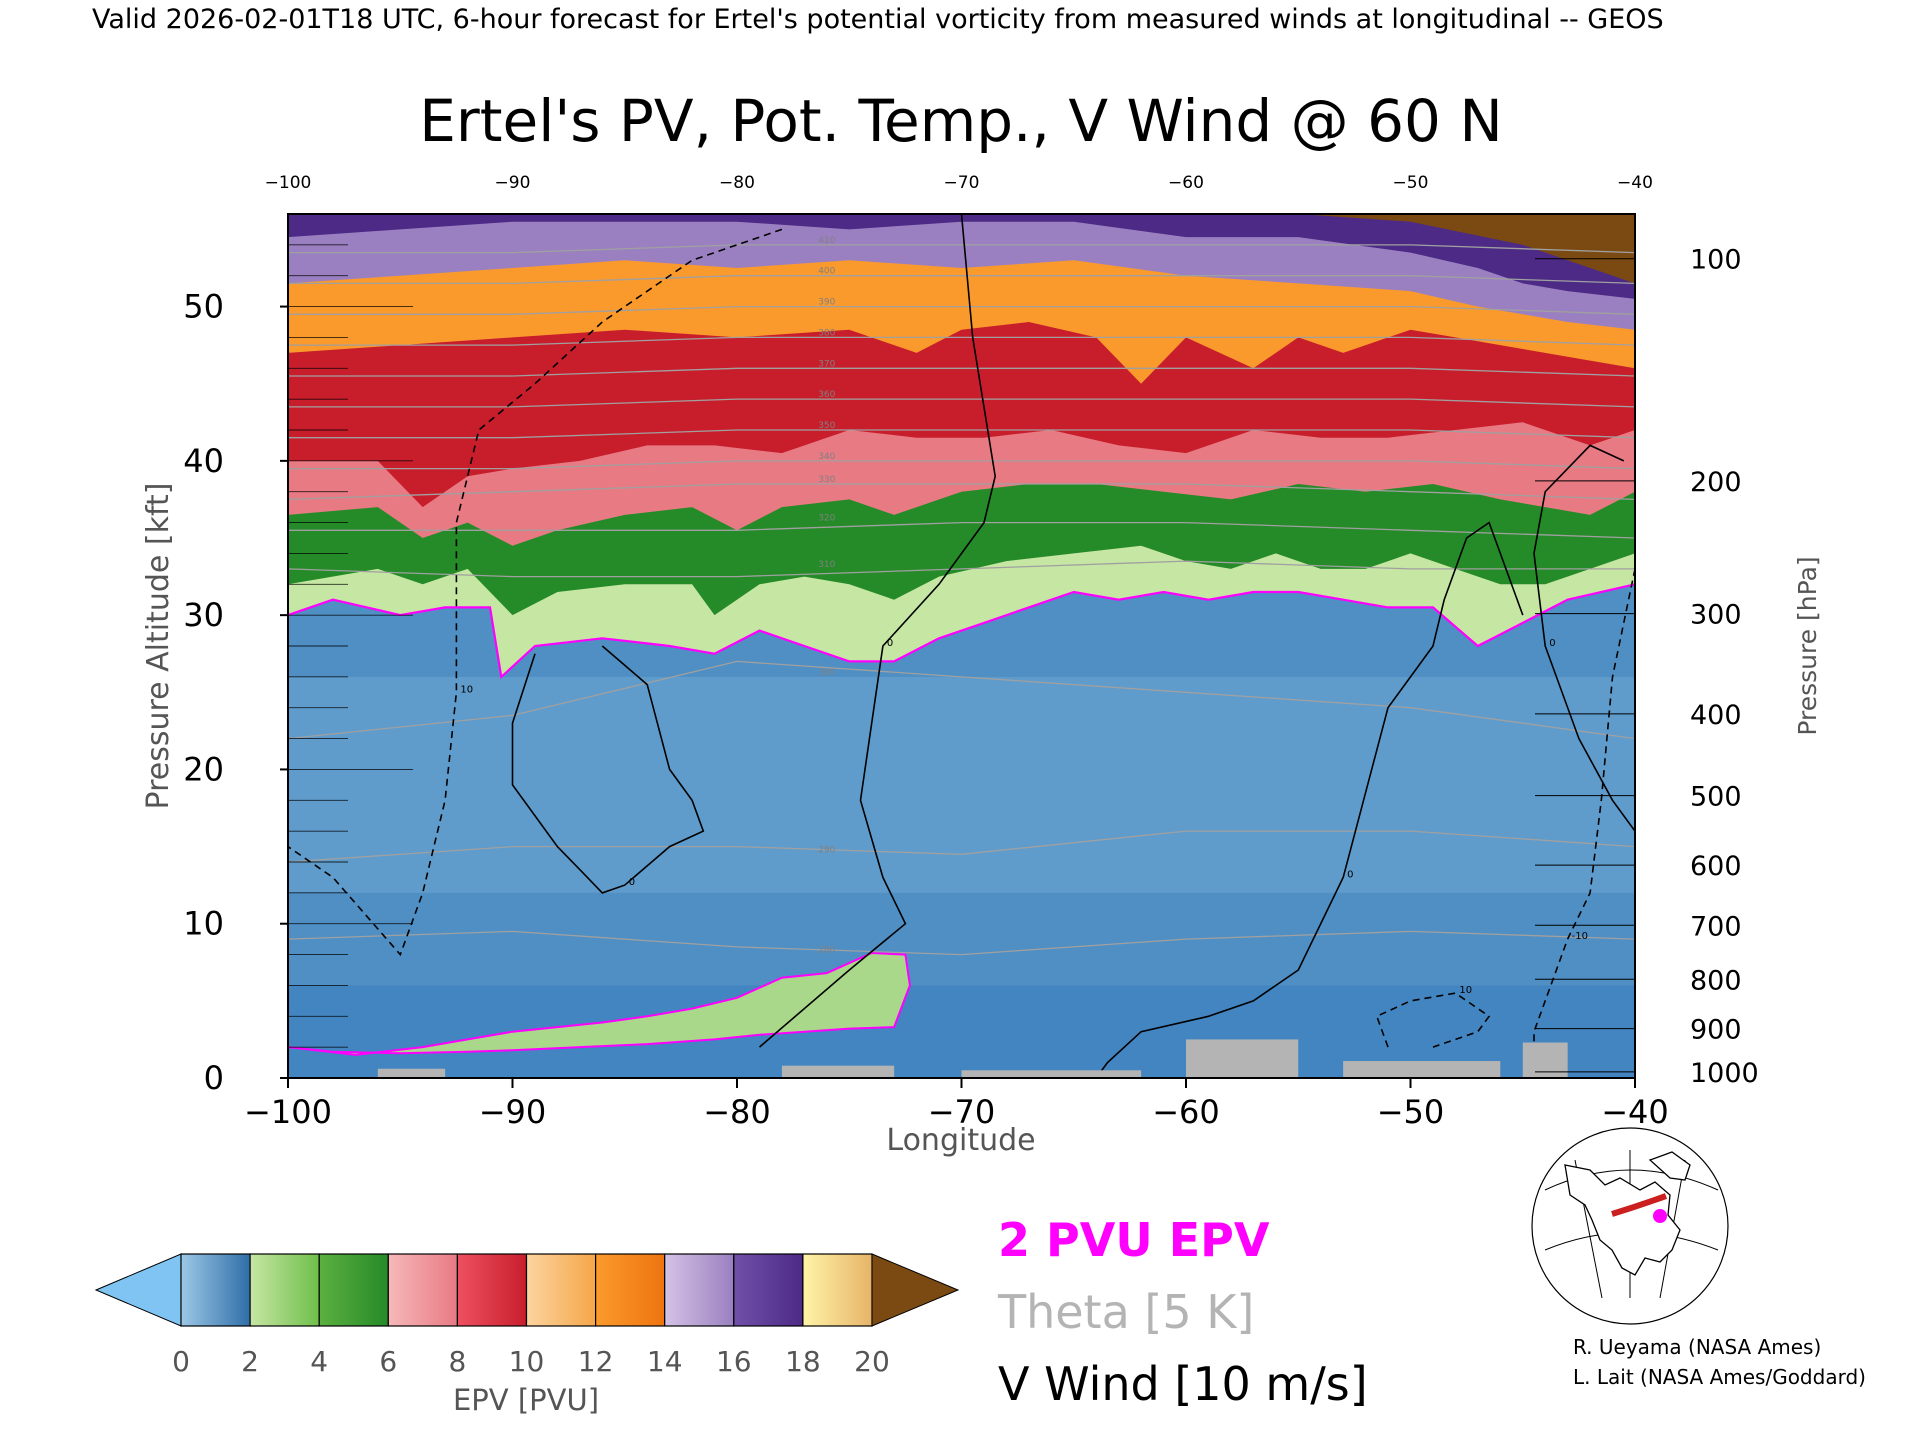  Describe the element at coordinates (1716, 926) in the screenshot. I see `pressure-tick-label: 700` at that location.